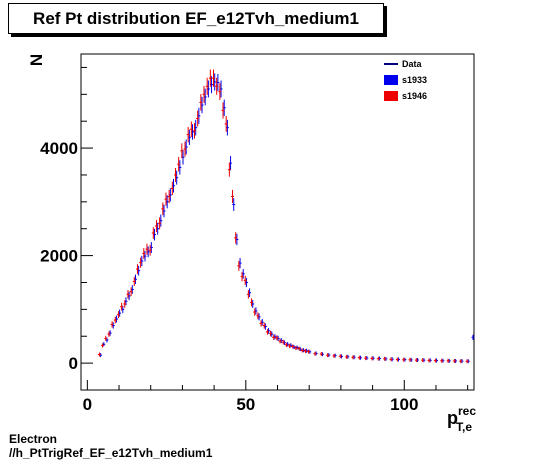  What do you see at coordinates (464, 427) in the screenshot?
I see `x-axis-label-sub: T,e` at bounding box center [464, 427].